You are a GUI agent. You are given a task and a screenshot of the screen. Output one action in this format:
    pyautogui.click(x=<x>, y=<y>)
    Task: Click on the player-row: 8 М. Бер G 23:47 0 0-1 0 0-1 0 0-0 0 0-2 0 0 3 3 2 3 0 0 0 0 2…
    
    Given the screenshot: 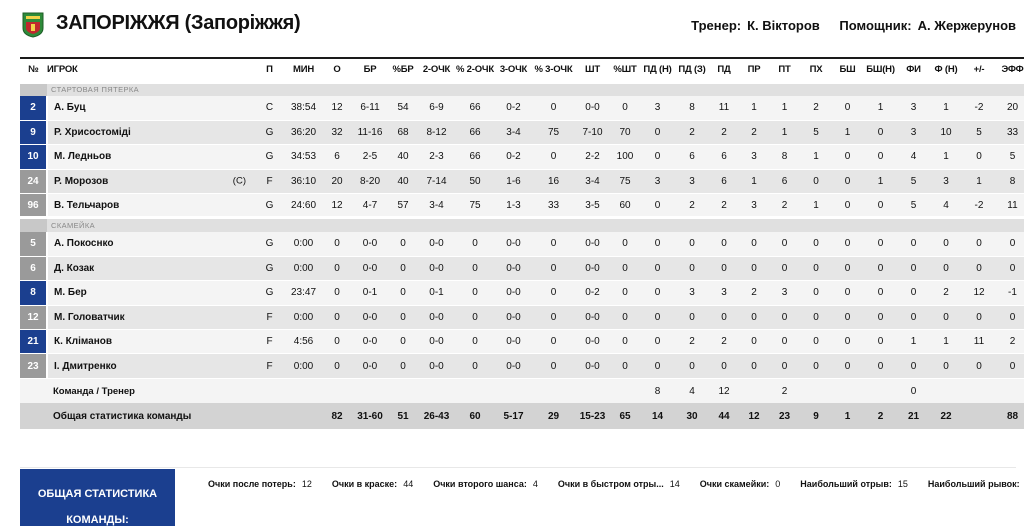 What is the action you would take?
    pyautogui.click(x=522, y=293)
    